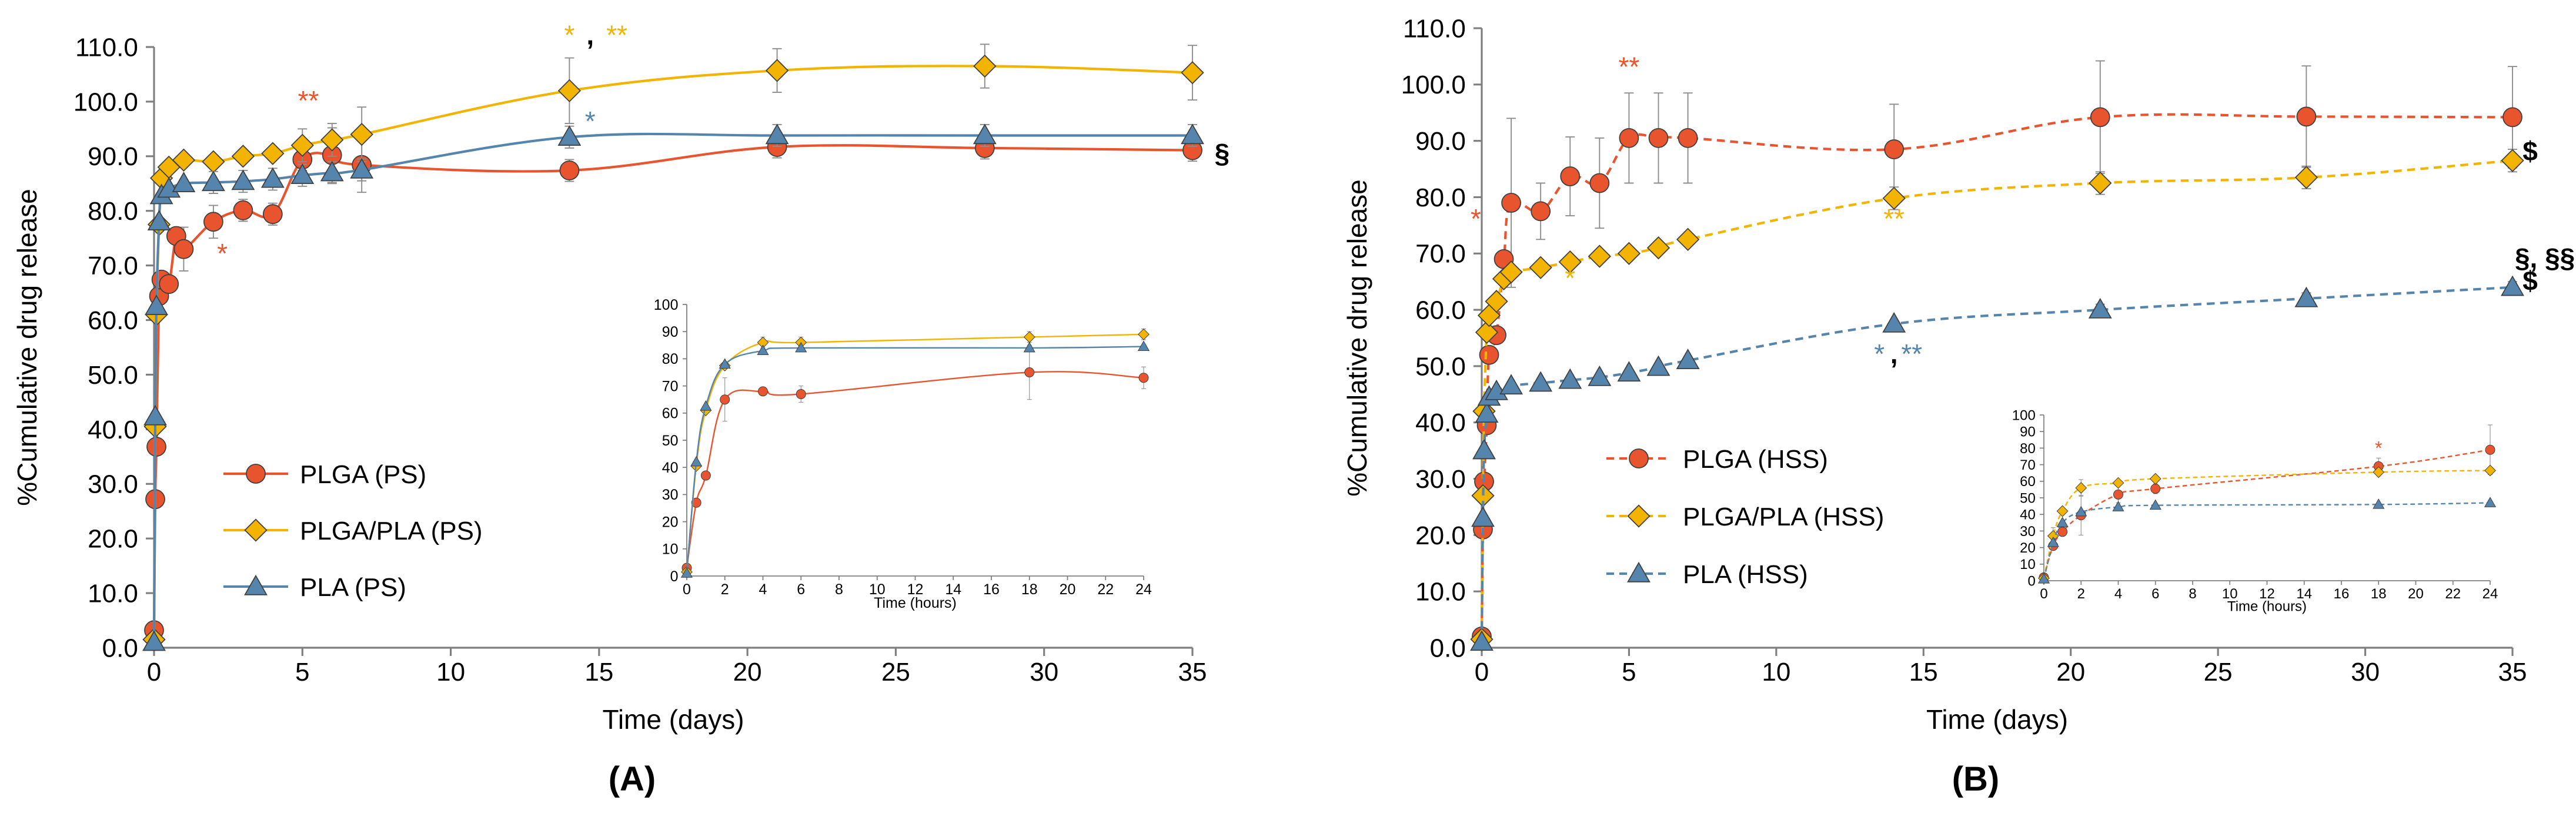 Image resolution: width=2576 pixels, height=817 pixels. What do you see at coordinates (2070, 673) in the screenshot?
I see `main-x-tick-label: 20` at bounding box center [2070, 673].